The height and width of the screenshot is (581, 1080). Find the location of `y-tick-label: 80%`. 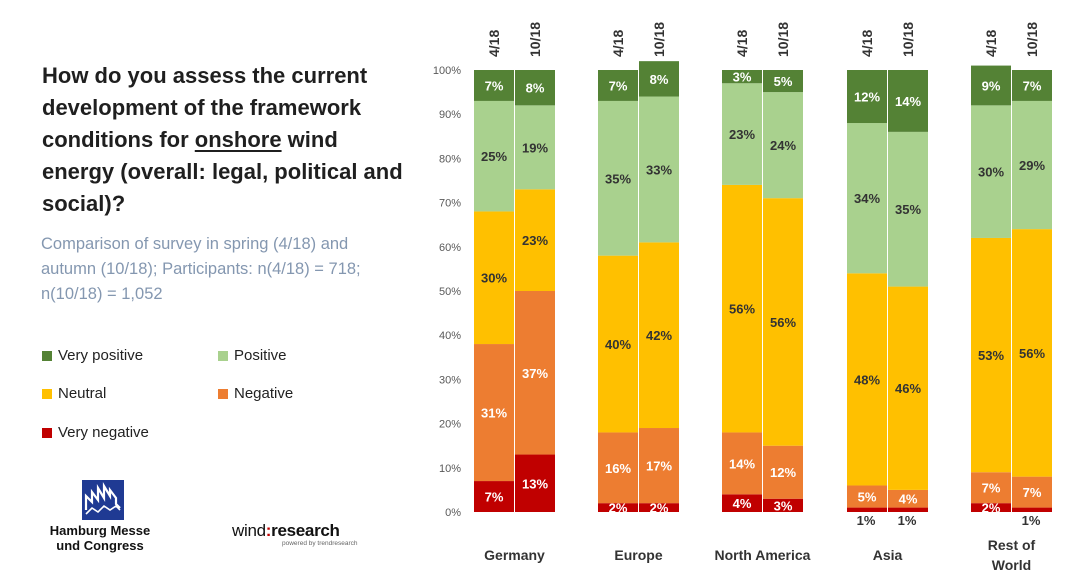

y-tick-label: 80% is located at coordinates (450, 159).